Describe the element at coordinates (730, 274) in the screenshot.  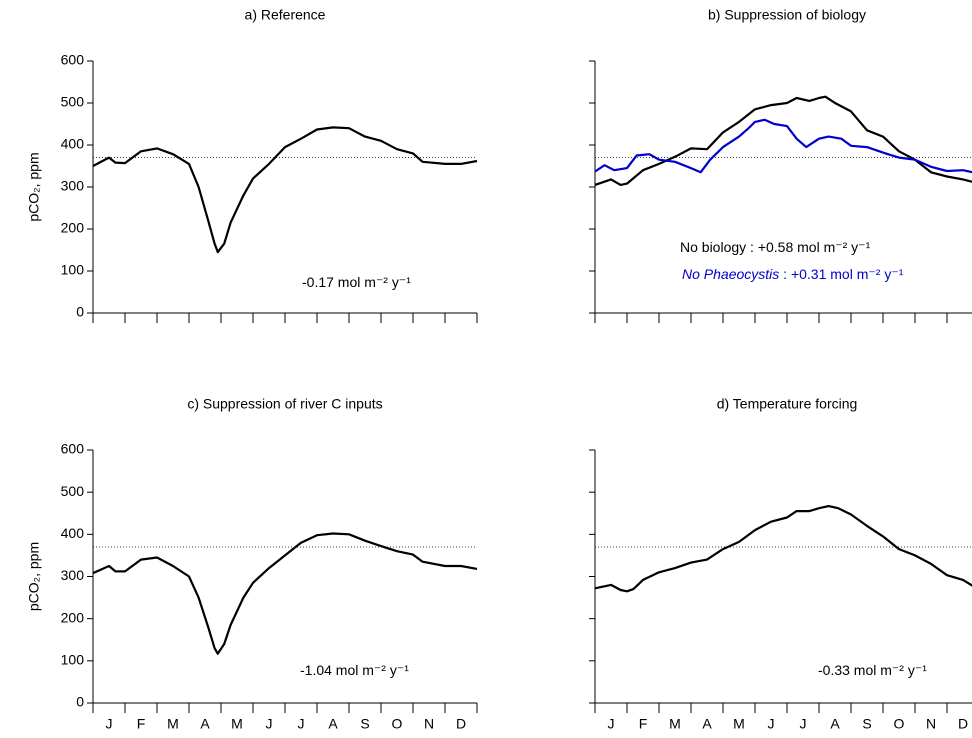
I see `annotation-part: No Phaeocystis` at that location.